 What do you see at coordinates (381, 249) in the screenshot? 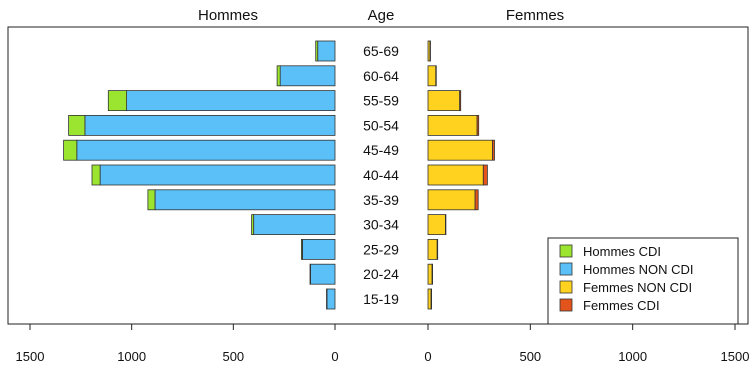
I see `age-label-25-29: 25-29` at bounding box center [381, 249].